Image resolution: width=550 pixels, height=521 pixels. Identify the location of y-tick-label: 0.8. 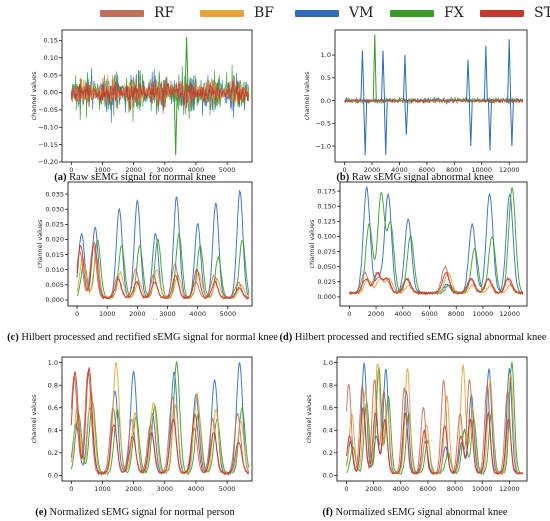
(53, 385).